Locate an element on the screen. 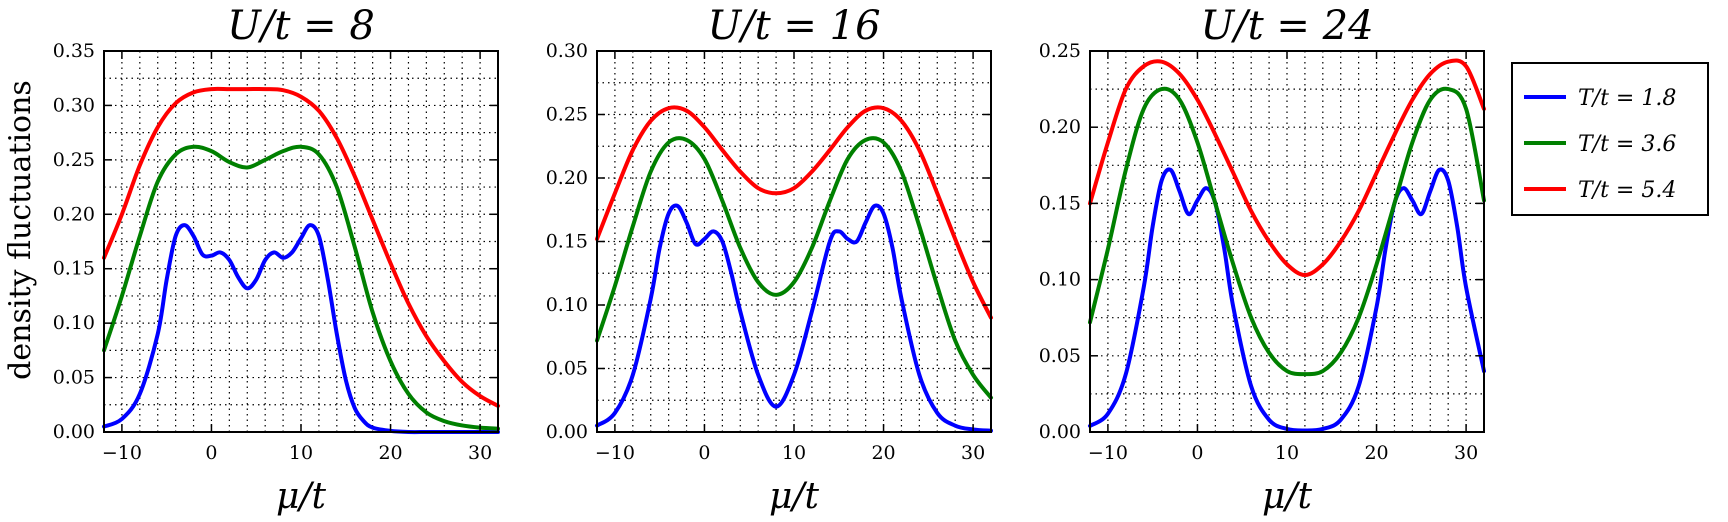  chart-title: U/t = 16 is located at coordinates (793, 26).